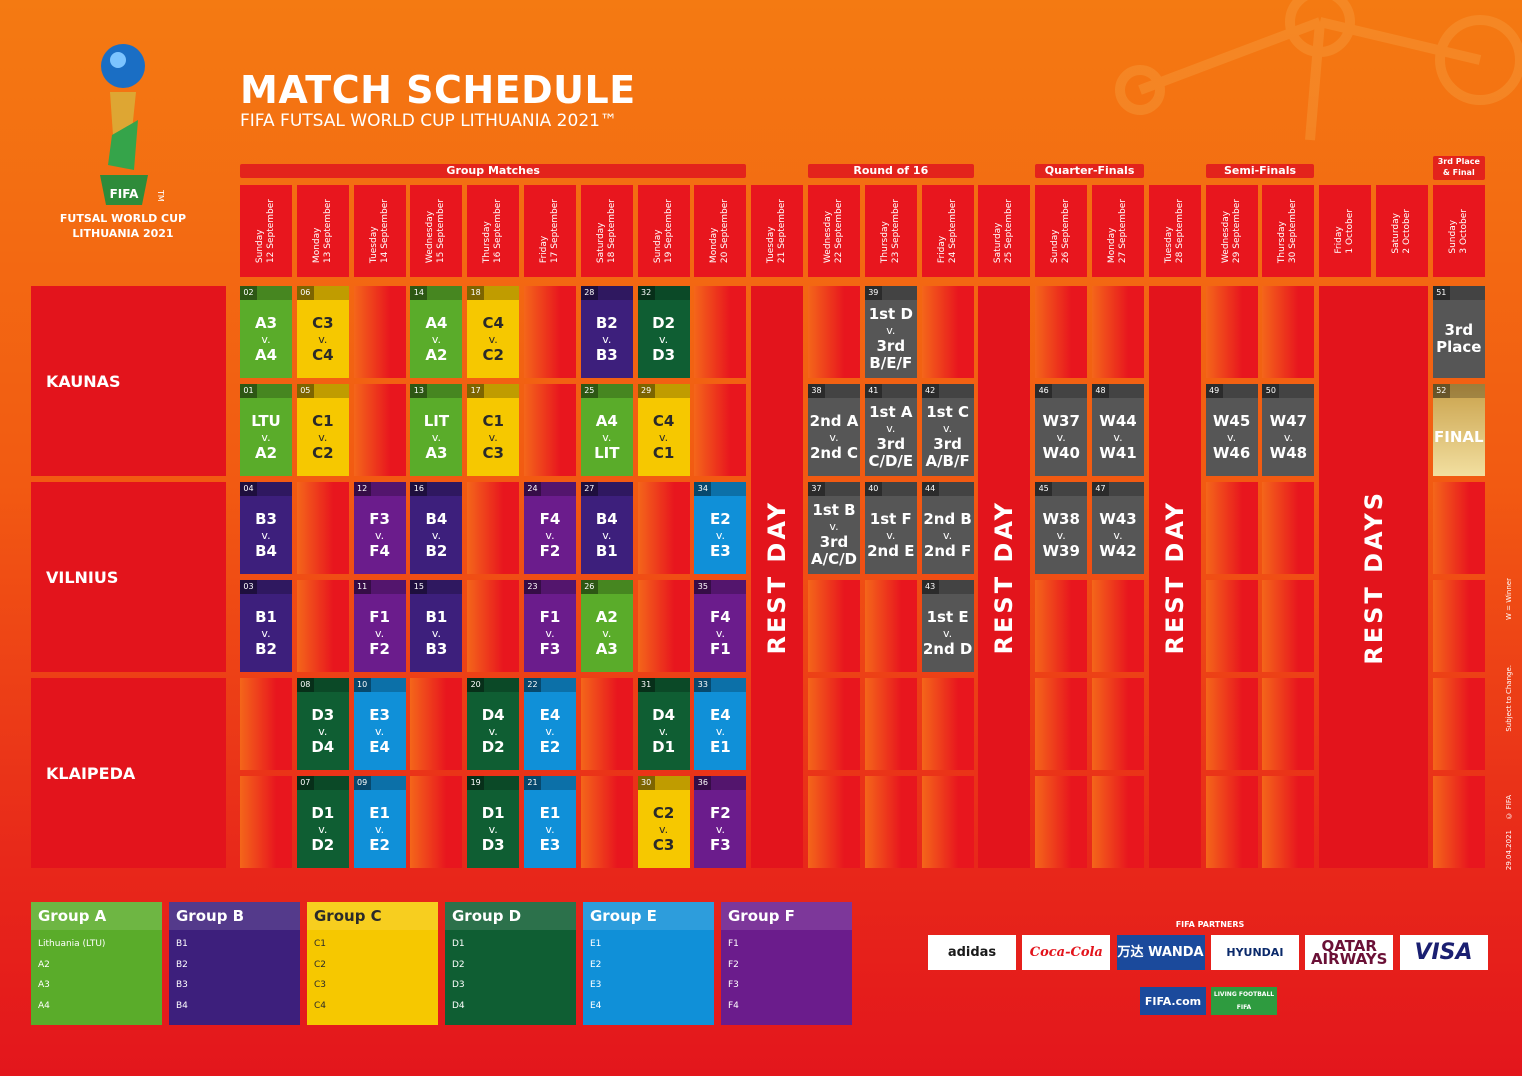 The width and height of the screenshot is (1522, 1076). Describe the element at coordinates (720, 822) in the screenshot. I see `match-card: 36 F2 v. F3` at that location.